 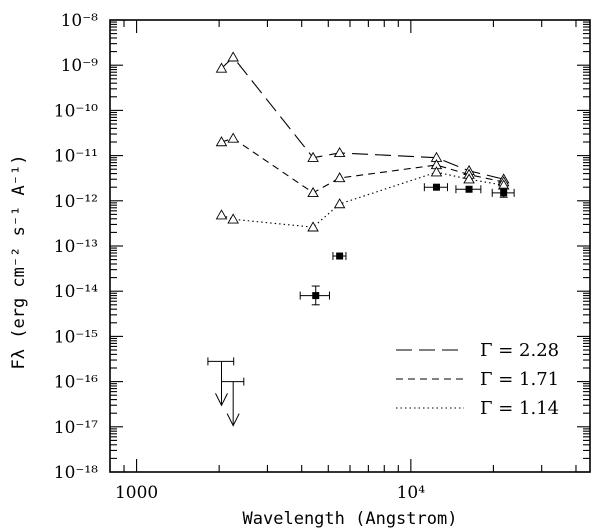 What do you see at coordinates (477, 379) in the screenshot?
I see `legend: Γ = 2.28 Γ = 1.71 Γ = 1.14` at bounding box center [477, 379].